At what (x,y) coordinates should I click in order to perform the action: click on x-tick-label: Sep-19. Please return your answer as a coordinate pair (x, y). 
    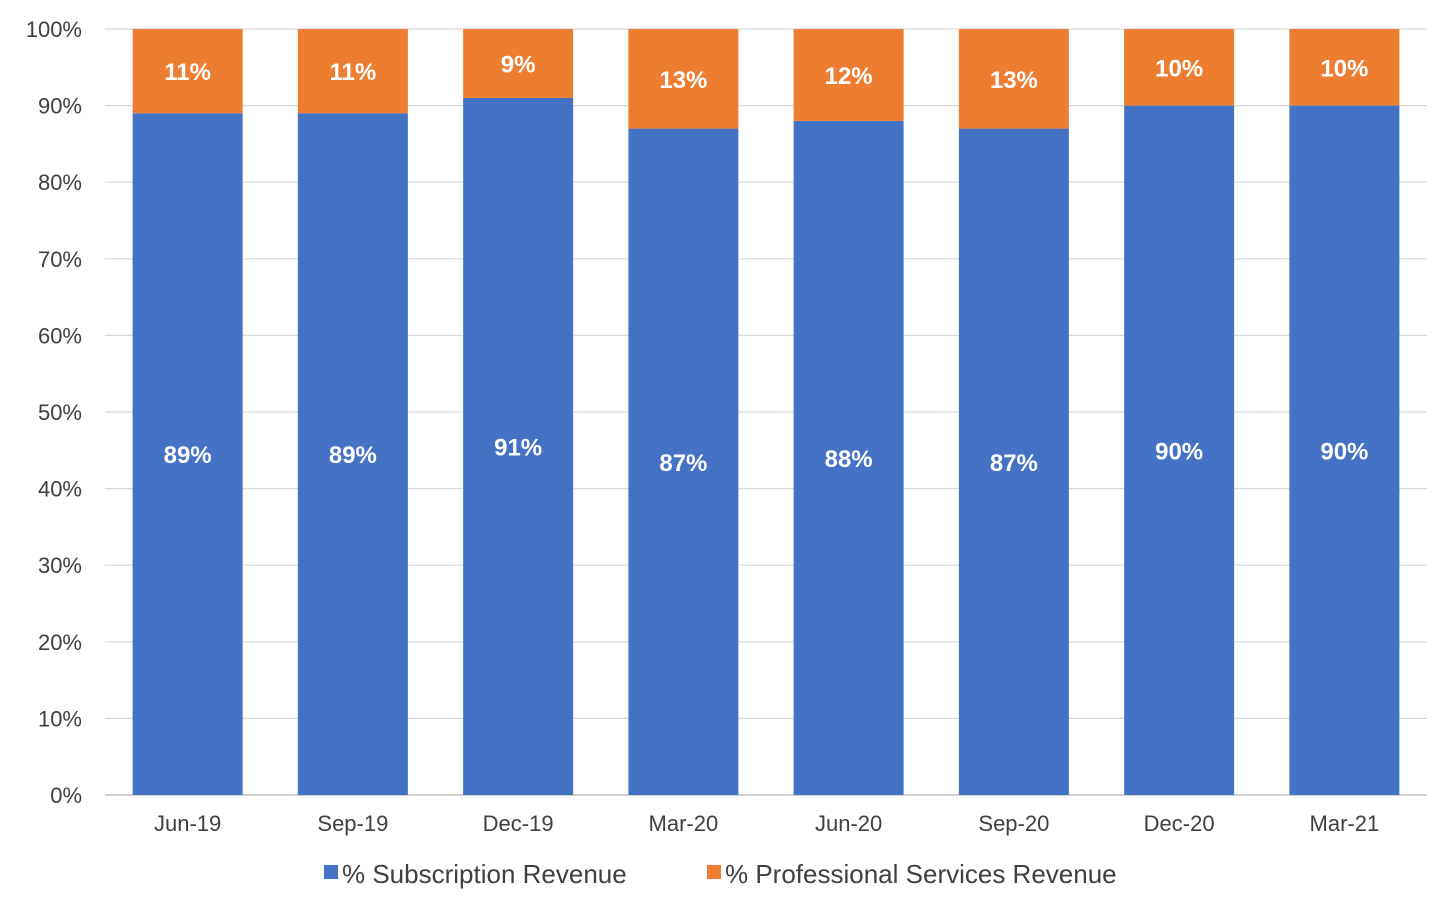
    Looking at the image, I should click on (352, 823).